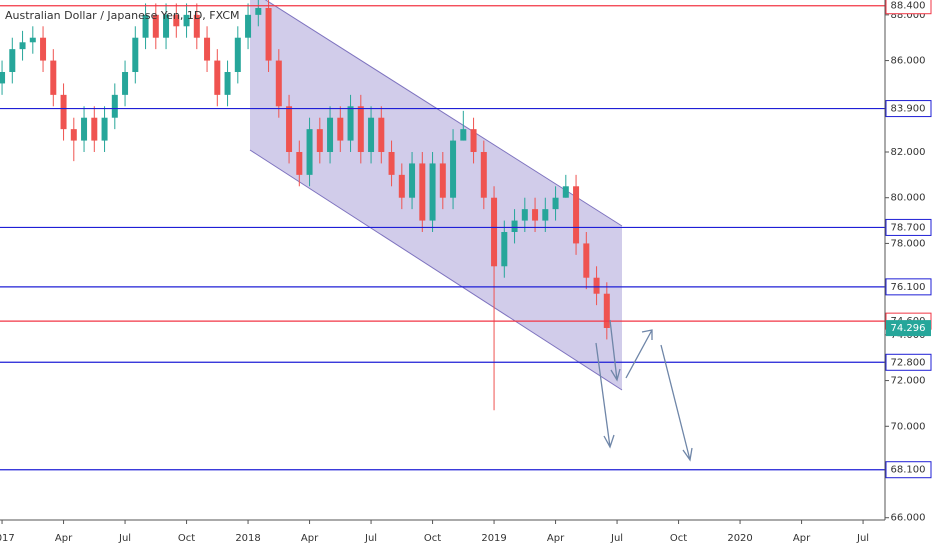 The width and height of the screenshot is (932, 550). I want to click on x-tick-label: 2020, so click(739, 538).